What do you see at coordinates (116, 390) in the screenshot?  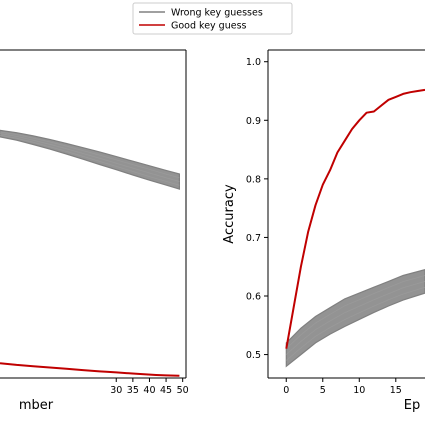 I see `x-tick-label: 30` at bounding box center [116, 390].